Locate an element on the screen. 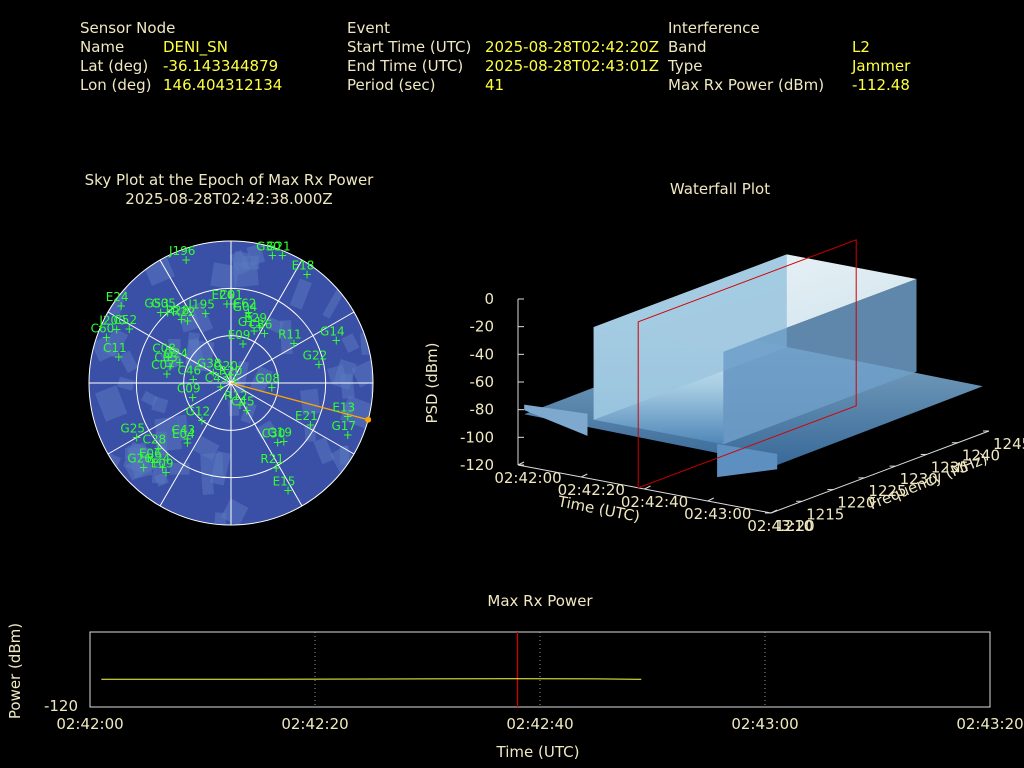  satellite-label: R24 is located at coordinates (159, 459).